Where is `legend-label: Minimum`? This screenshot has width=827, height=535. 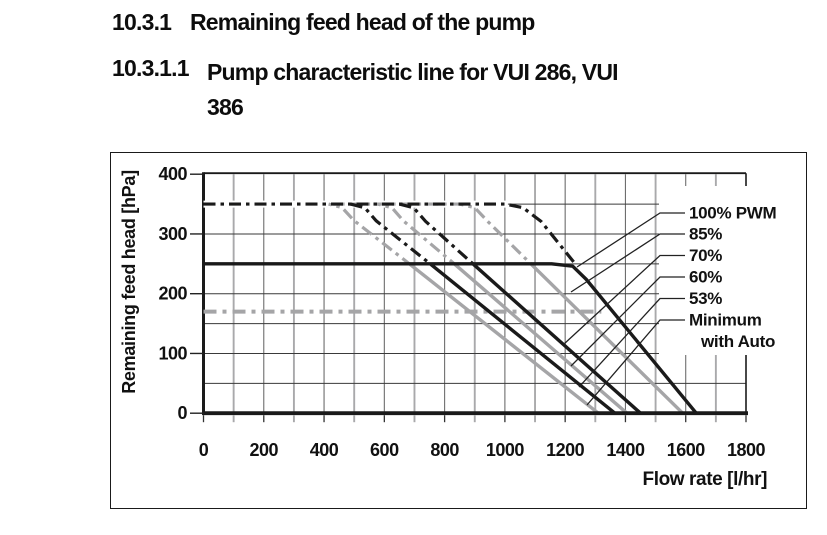
legend-label: Minimum is located at coordinates (725, 320).